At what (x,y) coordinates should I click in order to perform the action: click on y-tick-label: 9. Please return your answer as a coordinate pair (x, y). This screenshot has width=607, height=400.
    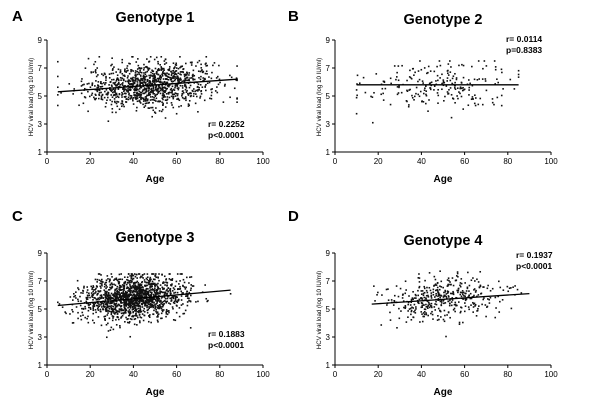
    Looking at the image, I should click on (40, 253).